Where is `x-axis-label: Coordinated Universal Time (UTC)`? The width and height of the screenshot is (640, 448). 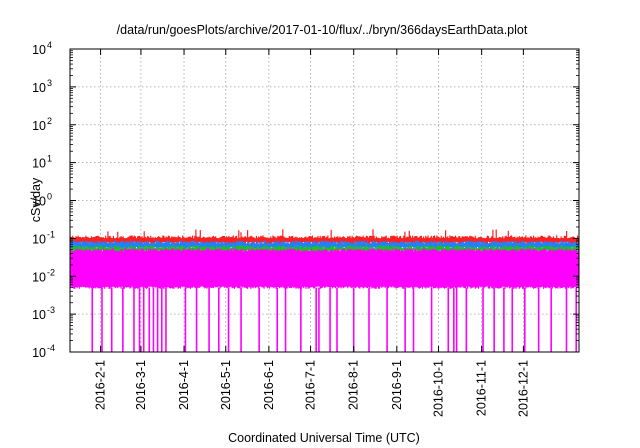
x-axis-label: Coordinated Universal Time (UTC) is located at coordinates (324, 438).